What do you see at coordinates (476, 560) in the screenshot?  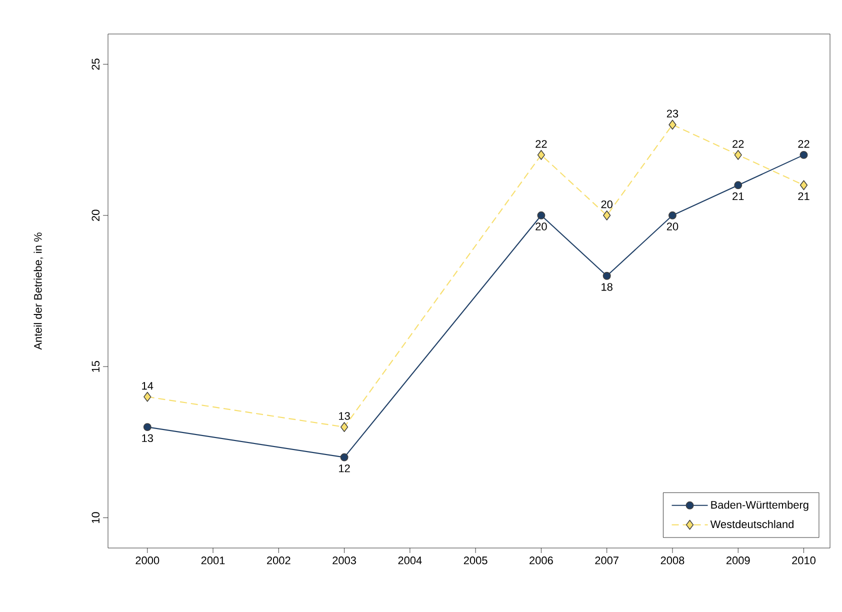 I see `x-tick-label: 2005` at bounding box center [476, 560].